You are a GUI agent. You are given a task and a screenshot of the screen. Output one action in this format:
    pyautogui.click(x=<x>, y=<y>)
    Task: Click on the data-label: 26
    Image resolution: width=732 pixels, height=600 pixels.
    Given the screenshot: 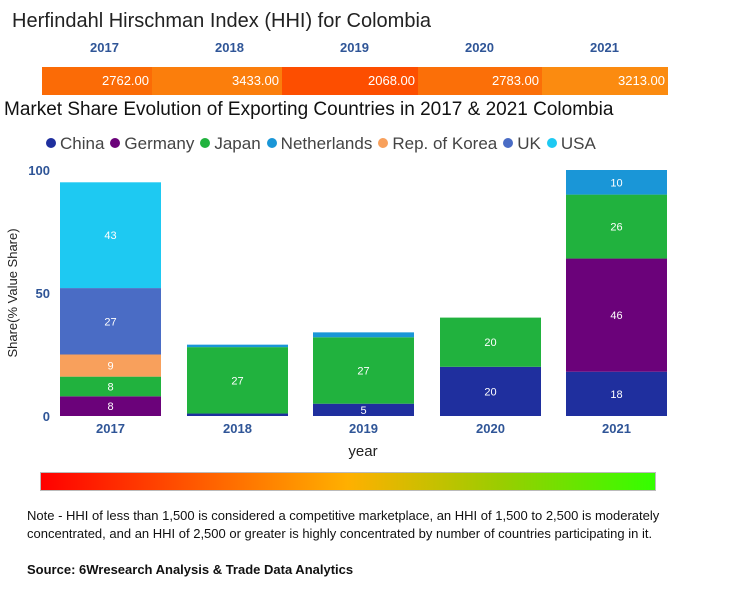 What is the action you would take?
    pyautogui.click(x=616, y=228)
    